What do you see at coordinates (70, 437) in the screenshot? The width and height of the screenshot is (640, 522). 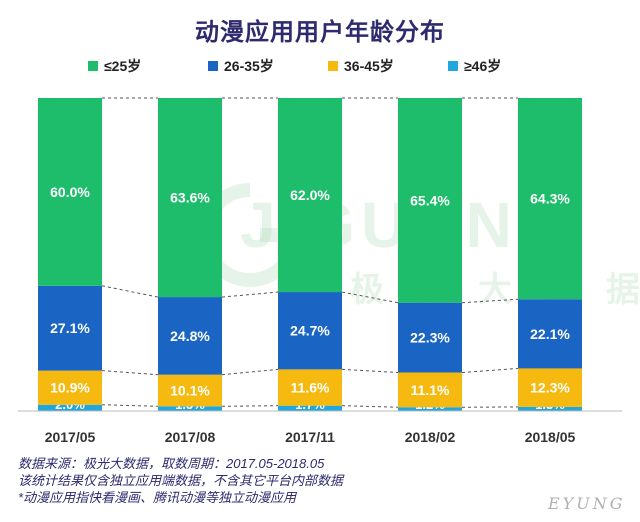 I see `x-tick-label: 2017/05` at bounding box center [70, 437].